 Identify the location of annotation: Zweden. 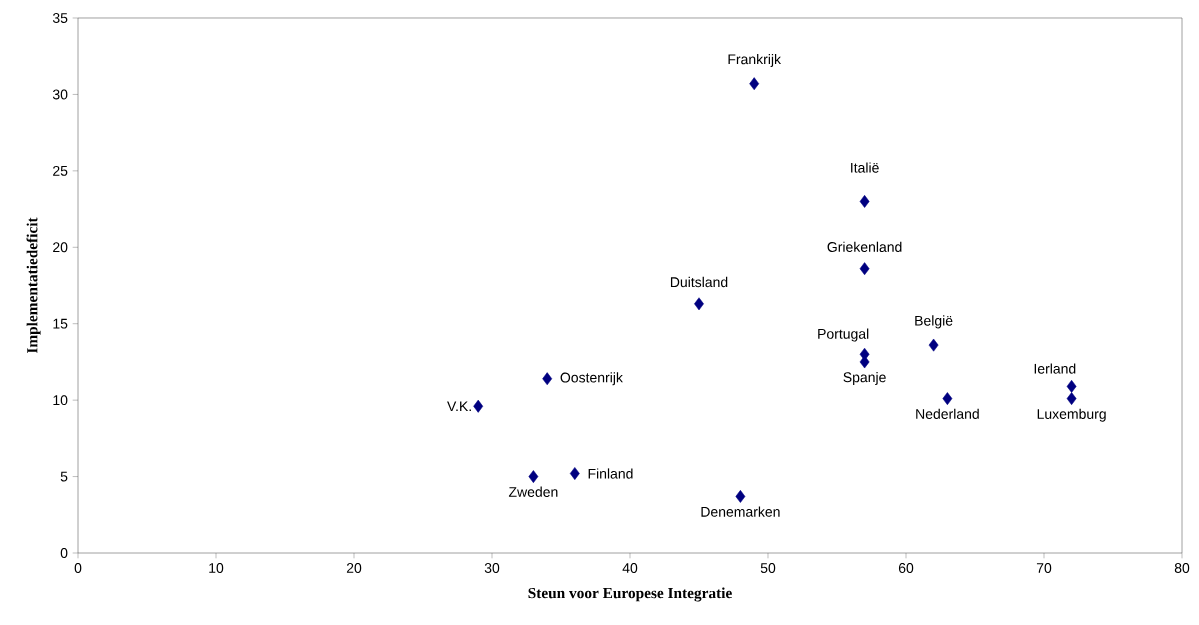
(533, 491).